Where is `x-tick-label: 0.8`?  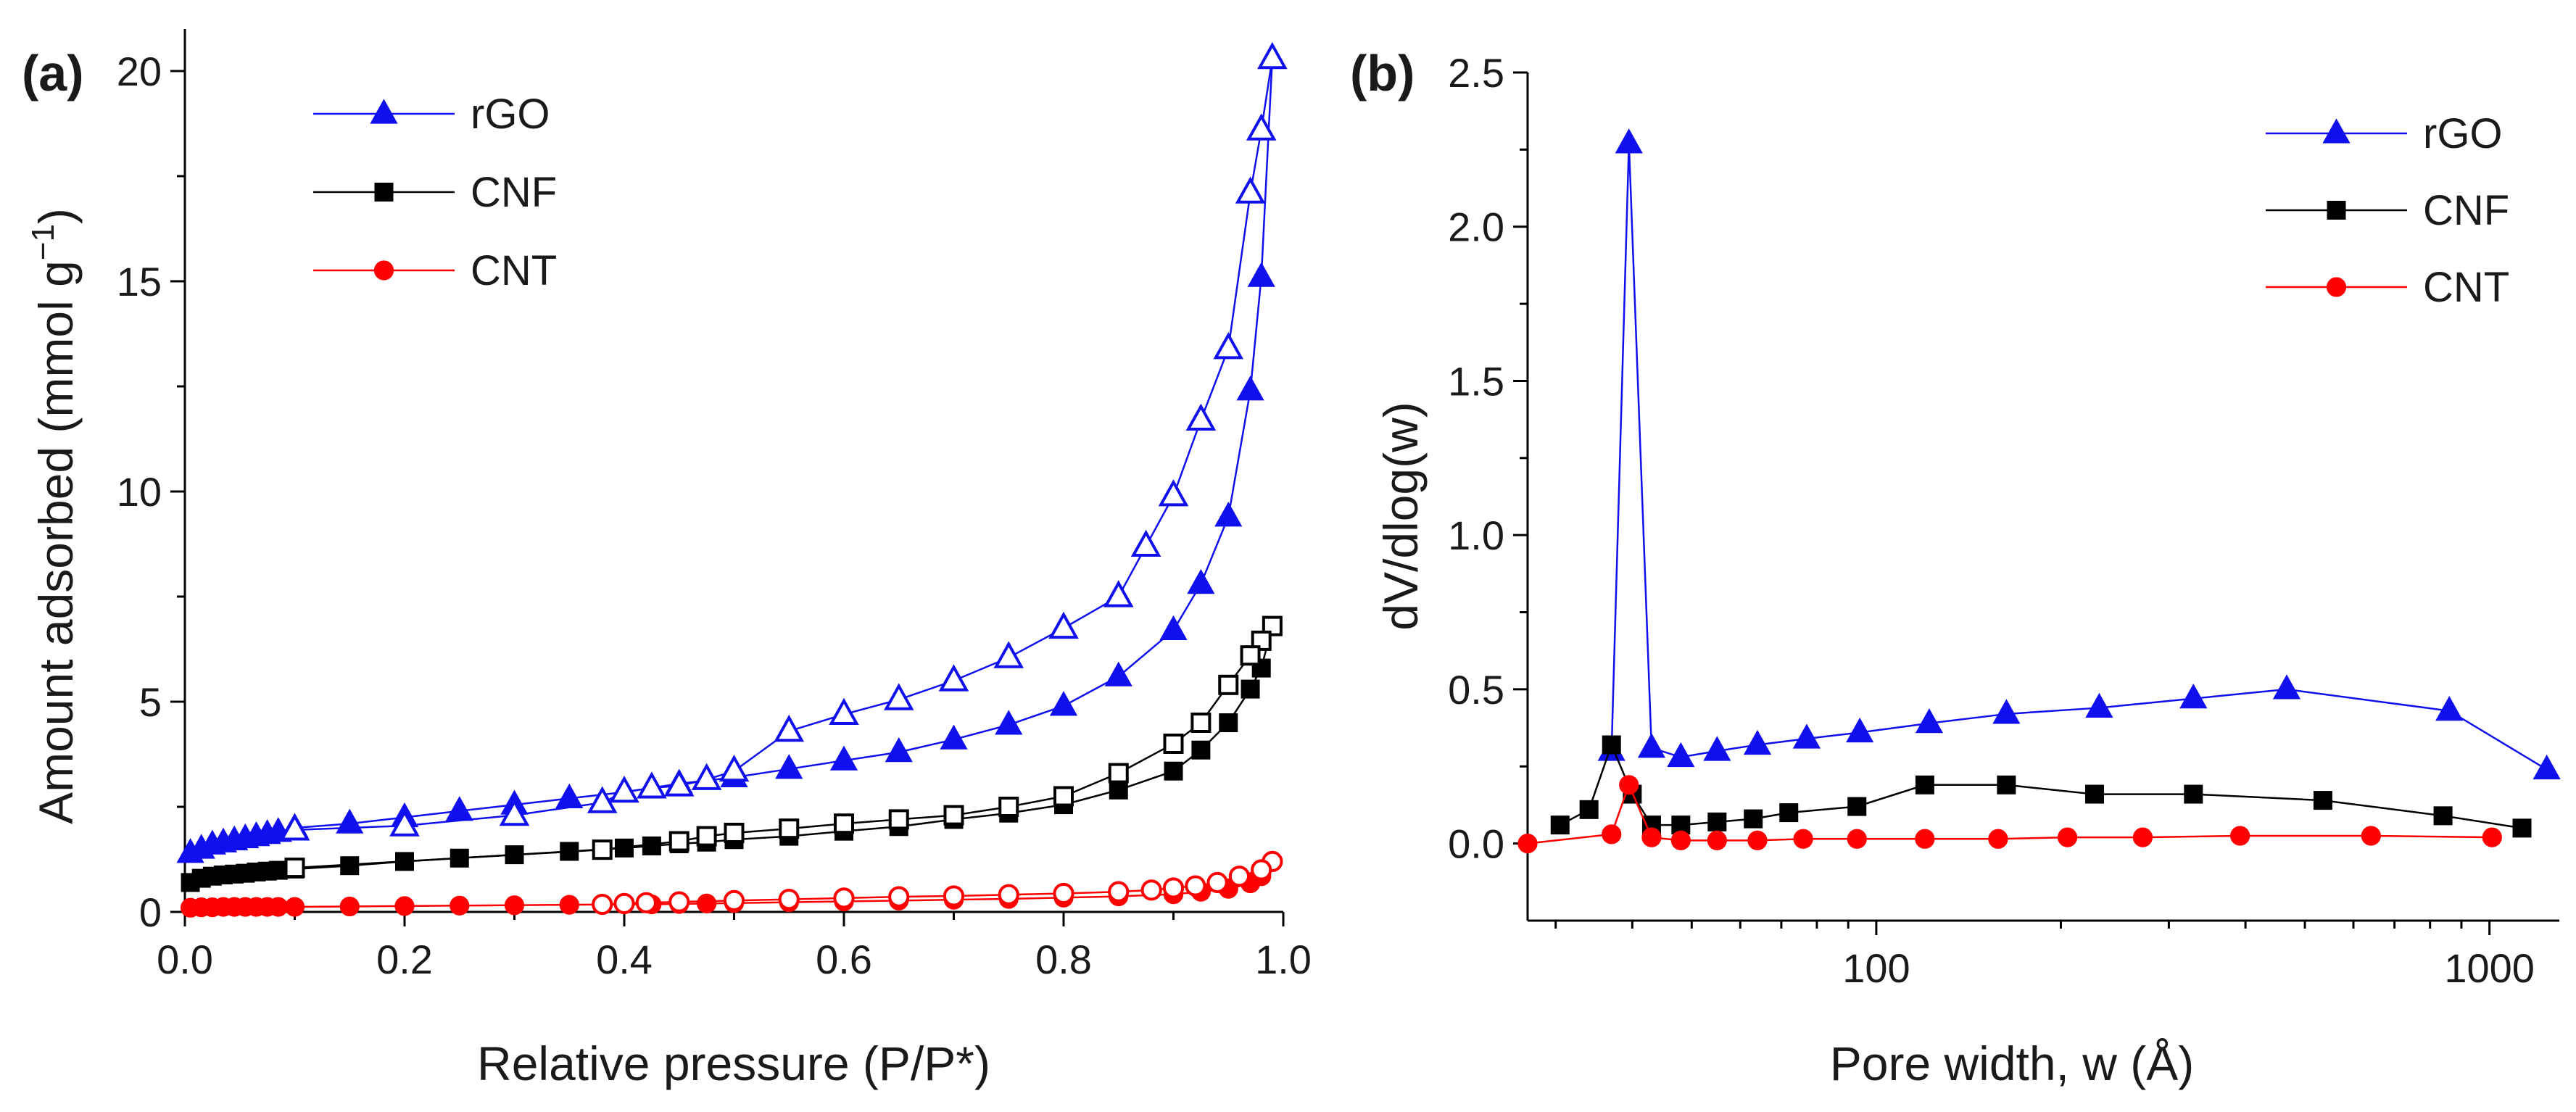 x-tick-label: 0.8 is located at coordinates (1063, 960).